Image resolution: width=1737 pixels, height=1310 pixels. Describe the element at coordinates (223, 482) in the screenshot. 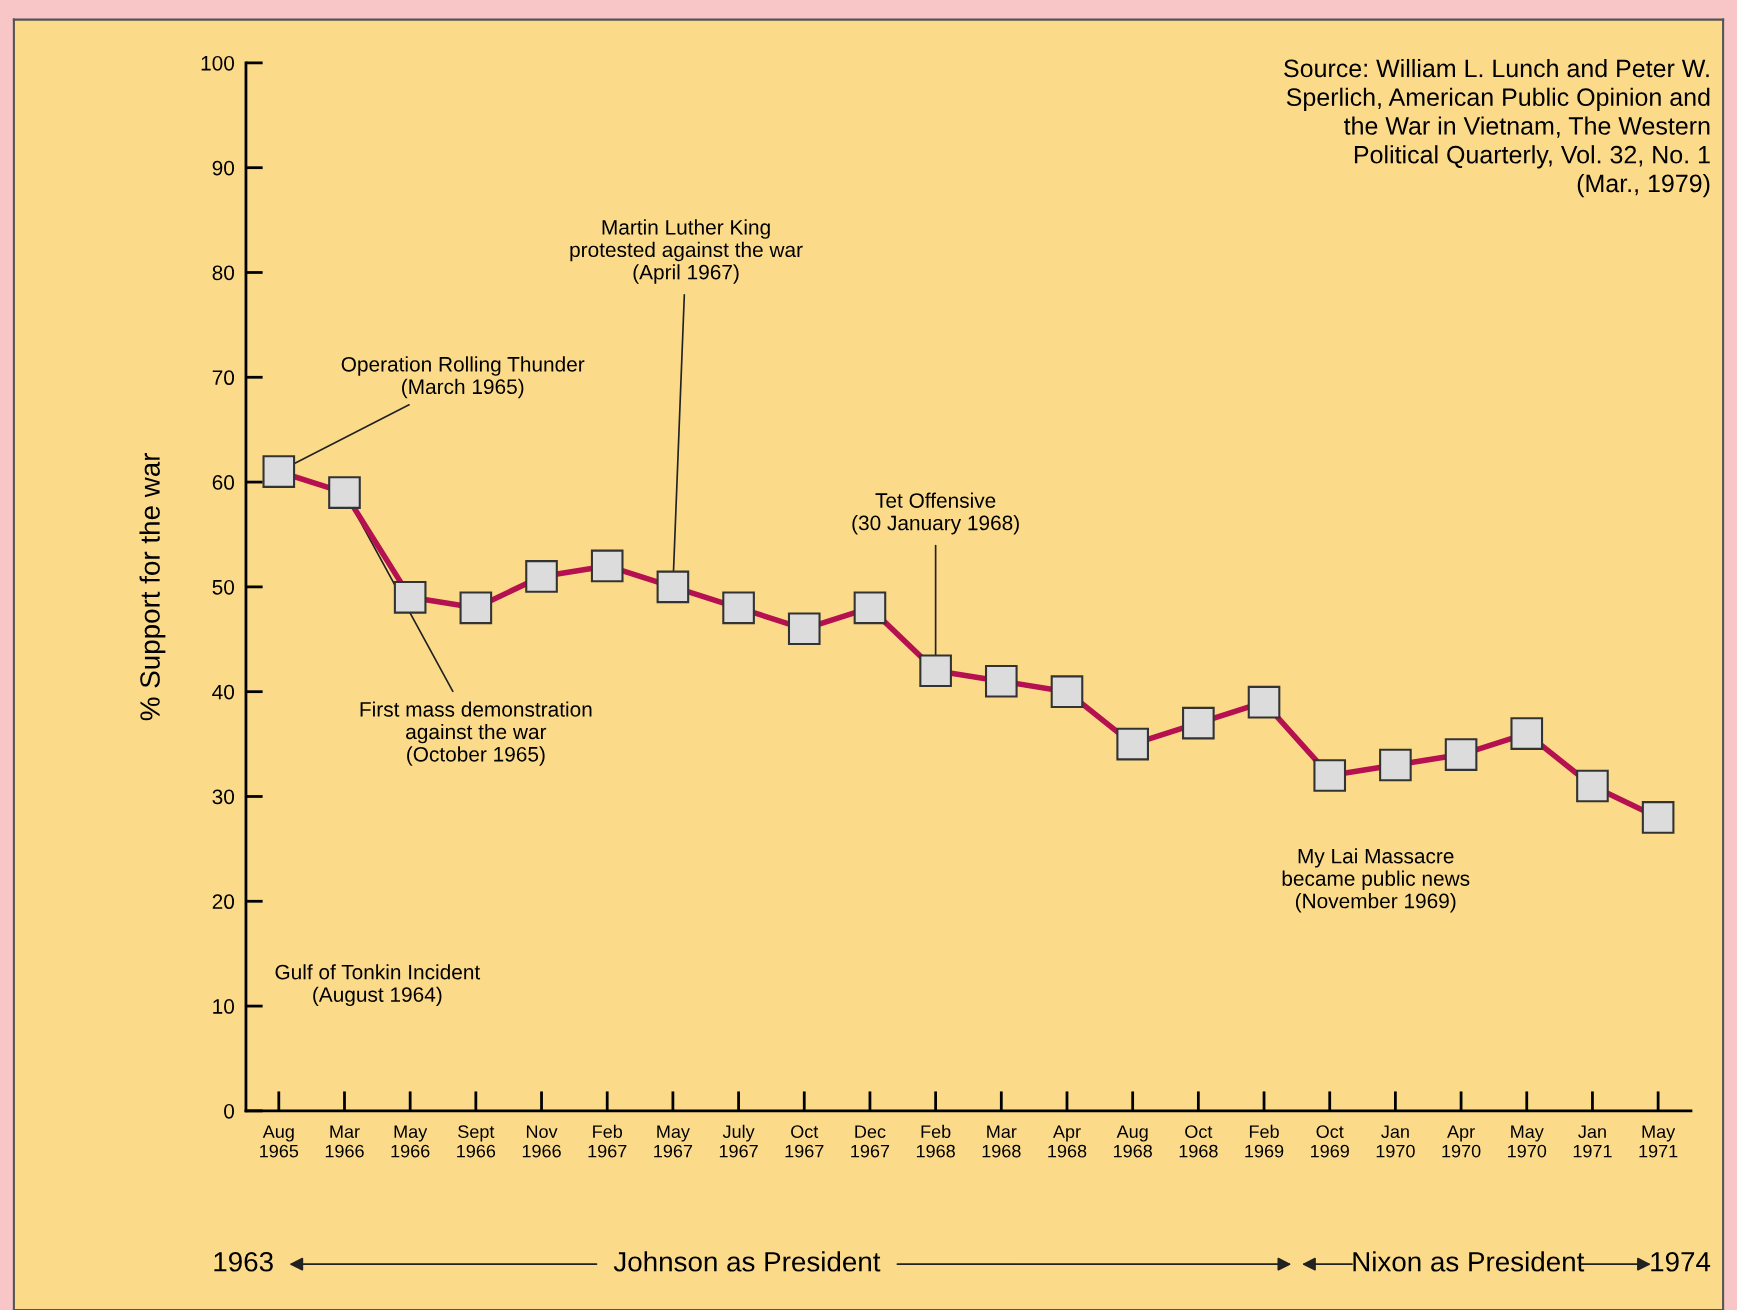

I see `y-tick-label: 60` at that location.